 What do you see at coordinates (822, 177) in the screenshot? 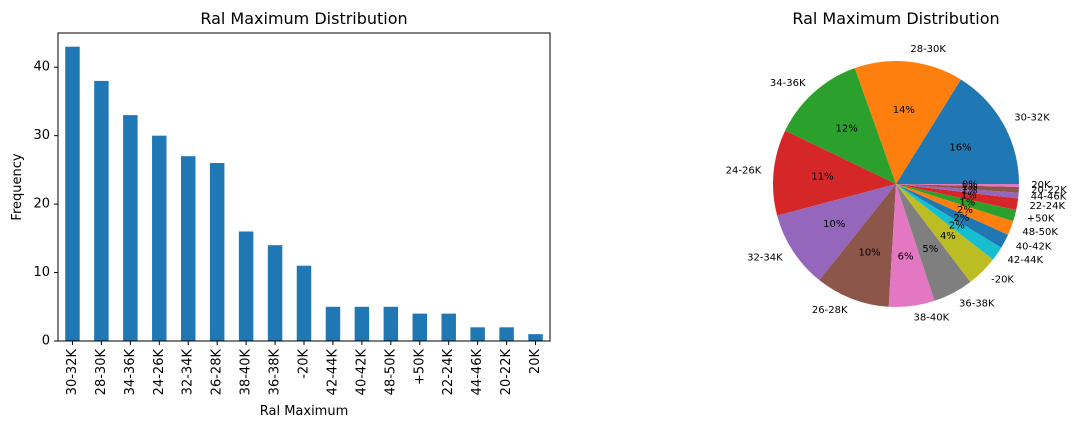
I see `pie-percent-label: 11%` at bounding box center [822, 177].